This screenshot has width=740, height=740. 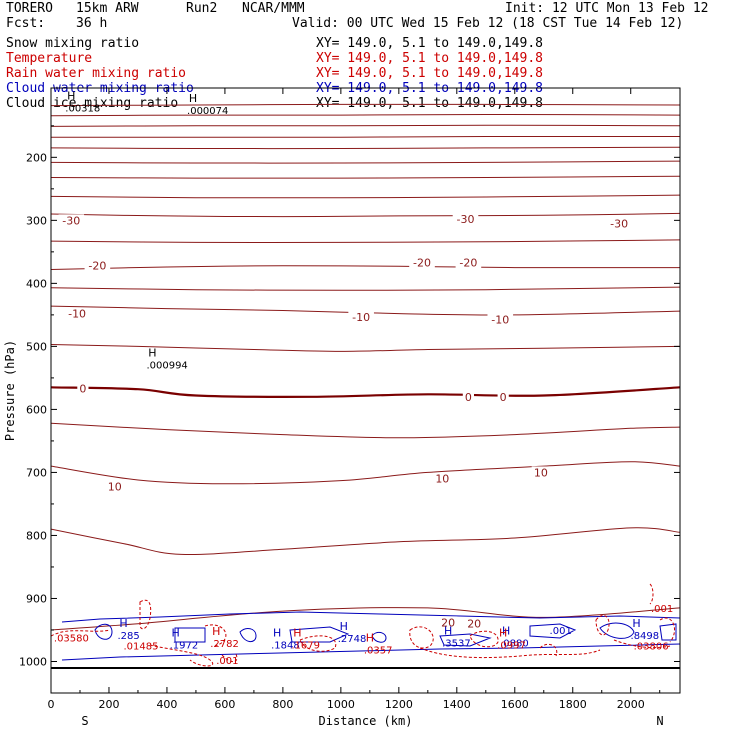 I want to click on rain-contour, so click(x=363, y=625).